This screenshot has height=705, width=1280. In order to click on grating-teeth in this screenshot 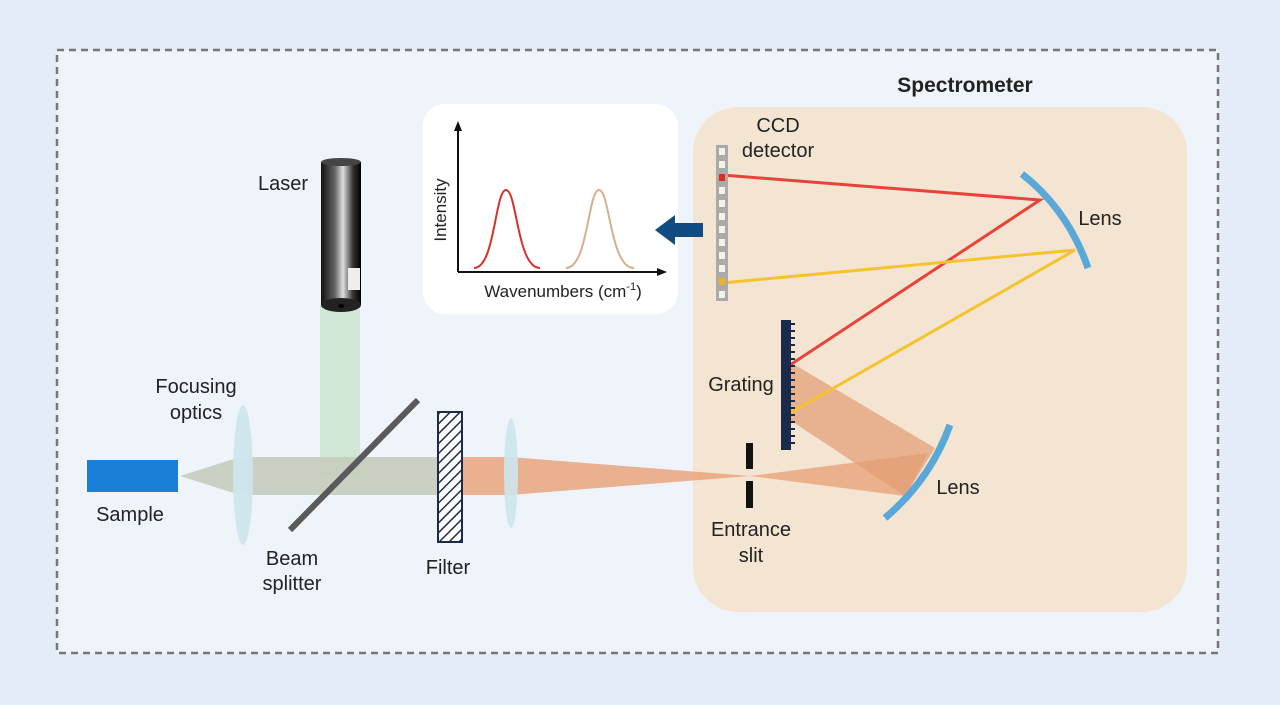, I will do `click(793, 383)`.